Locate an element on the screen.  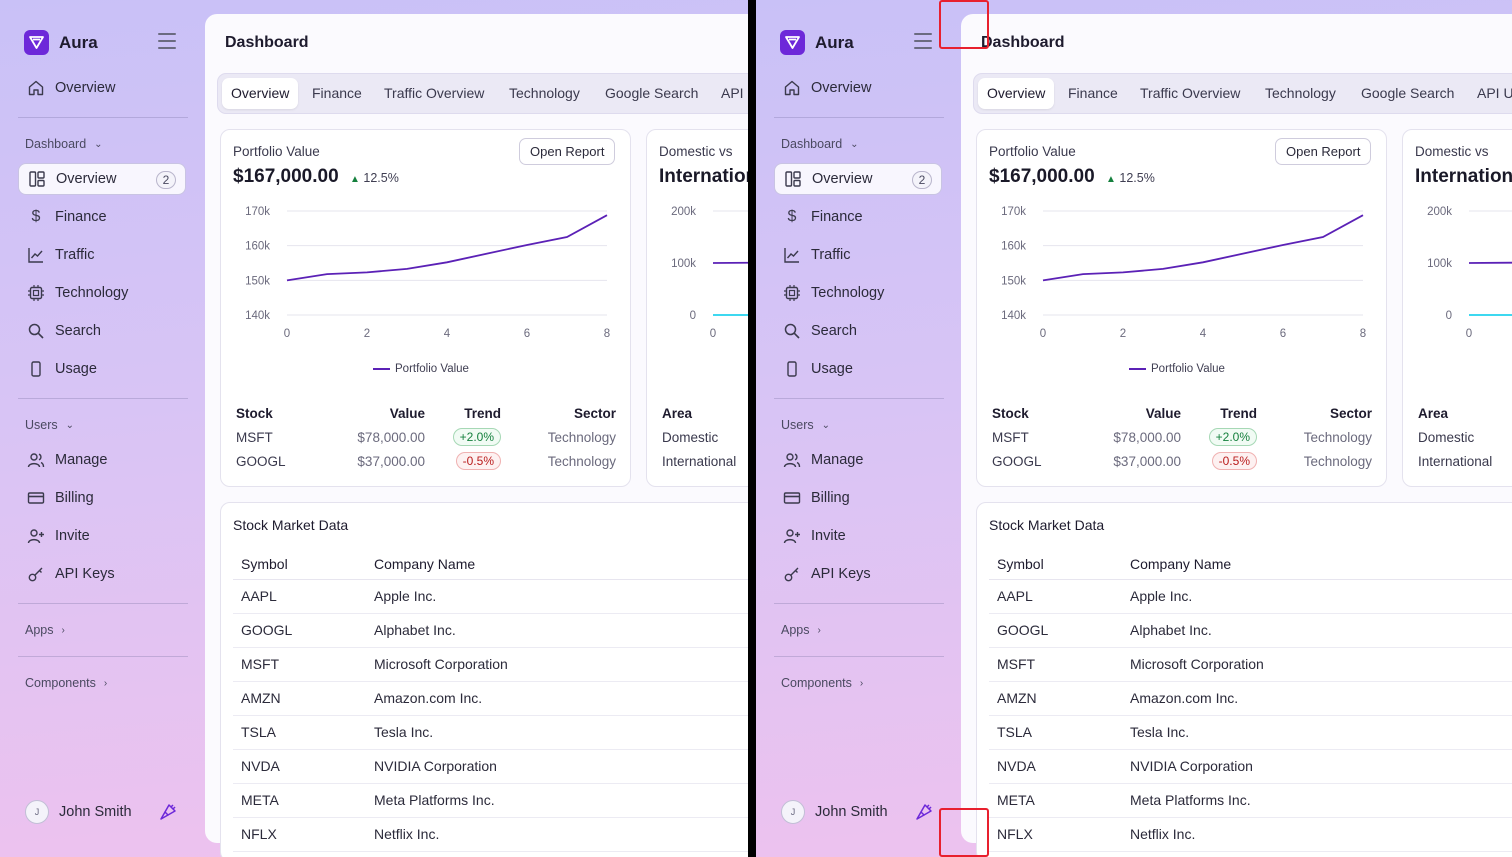
key-icon is located at coordinates (792, 574).